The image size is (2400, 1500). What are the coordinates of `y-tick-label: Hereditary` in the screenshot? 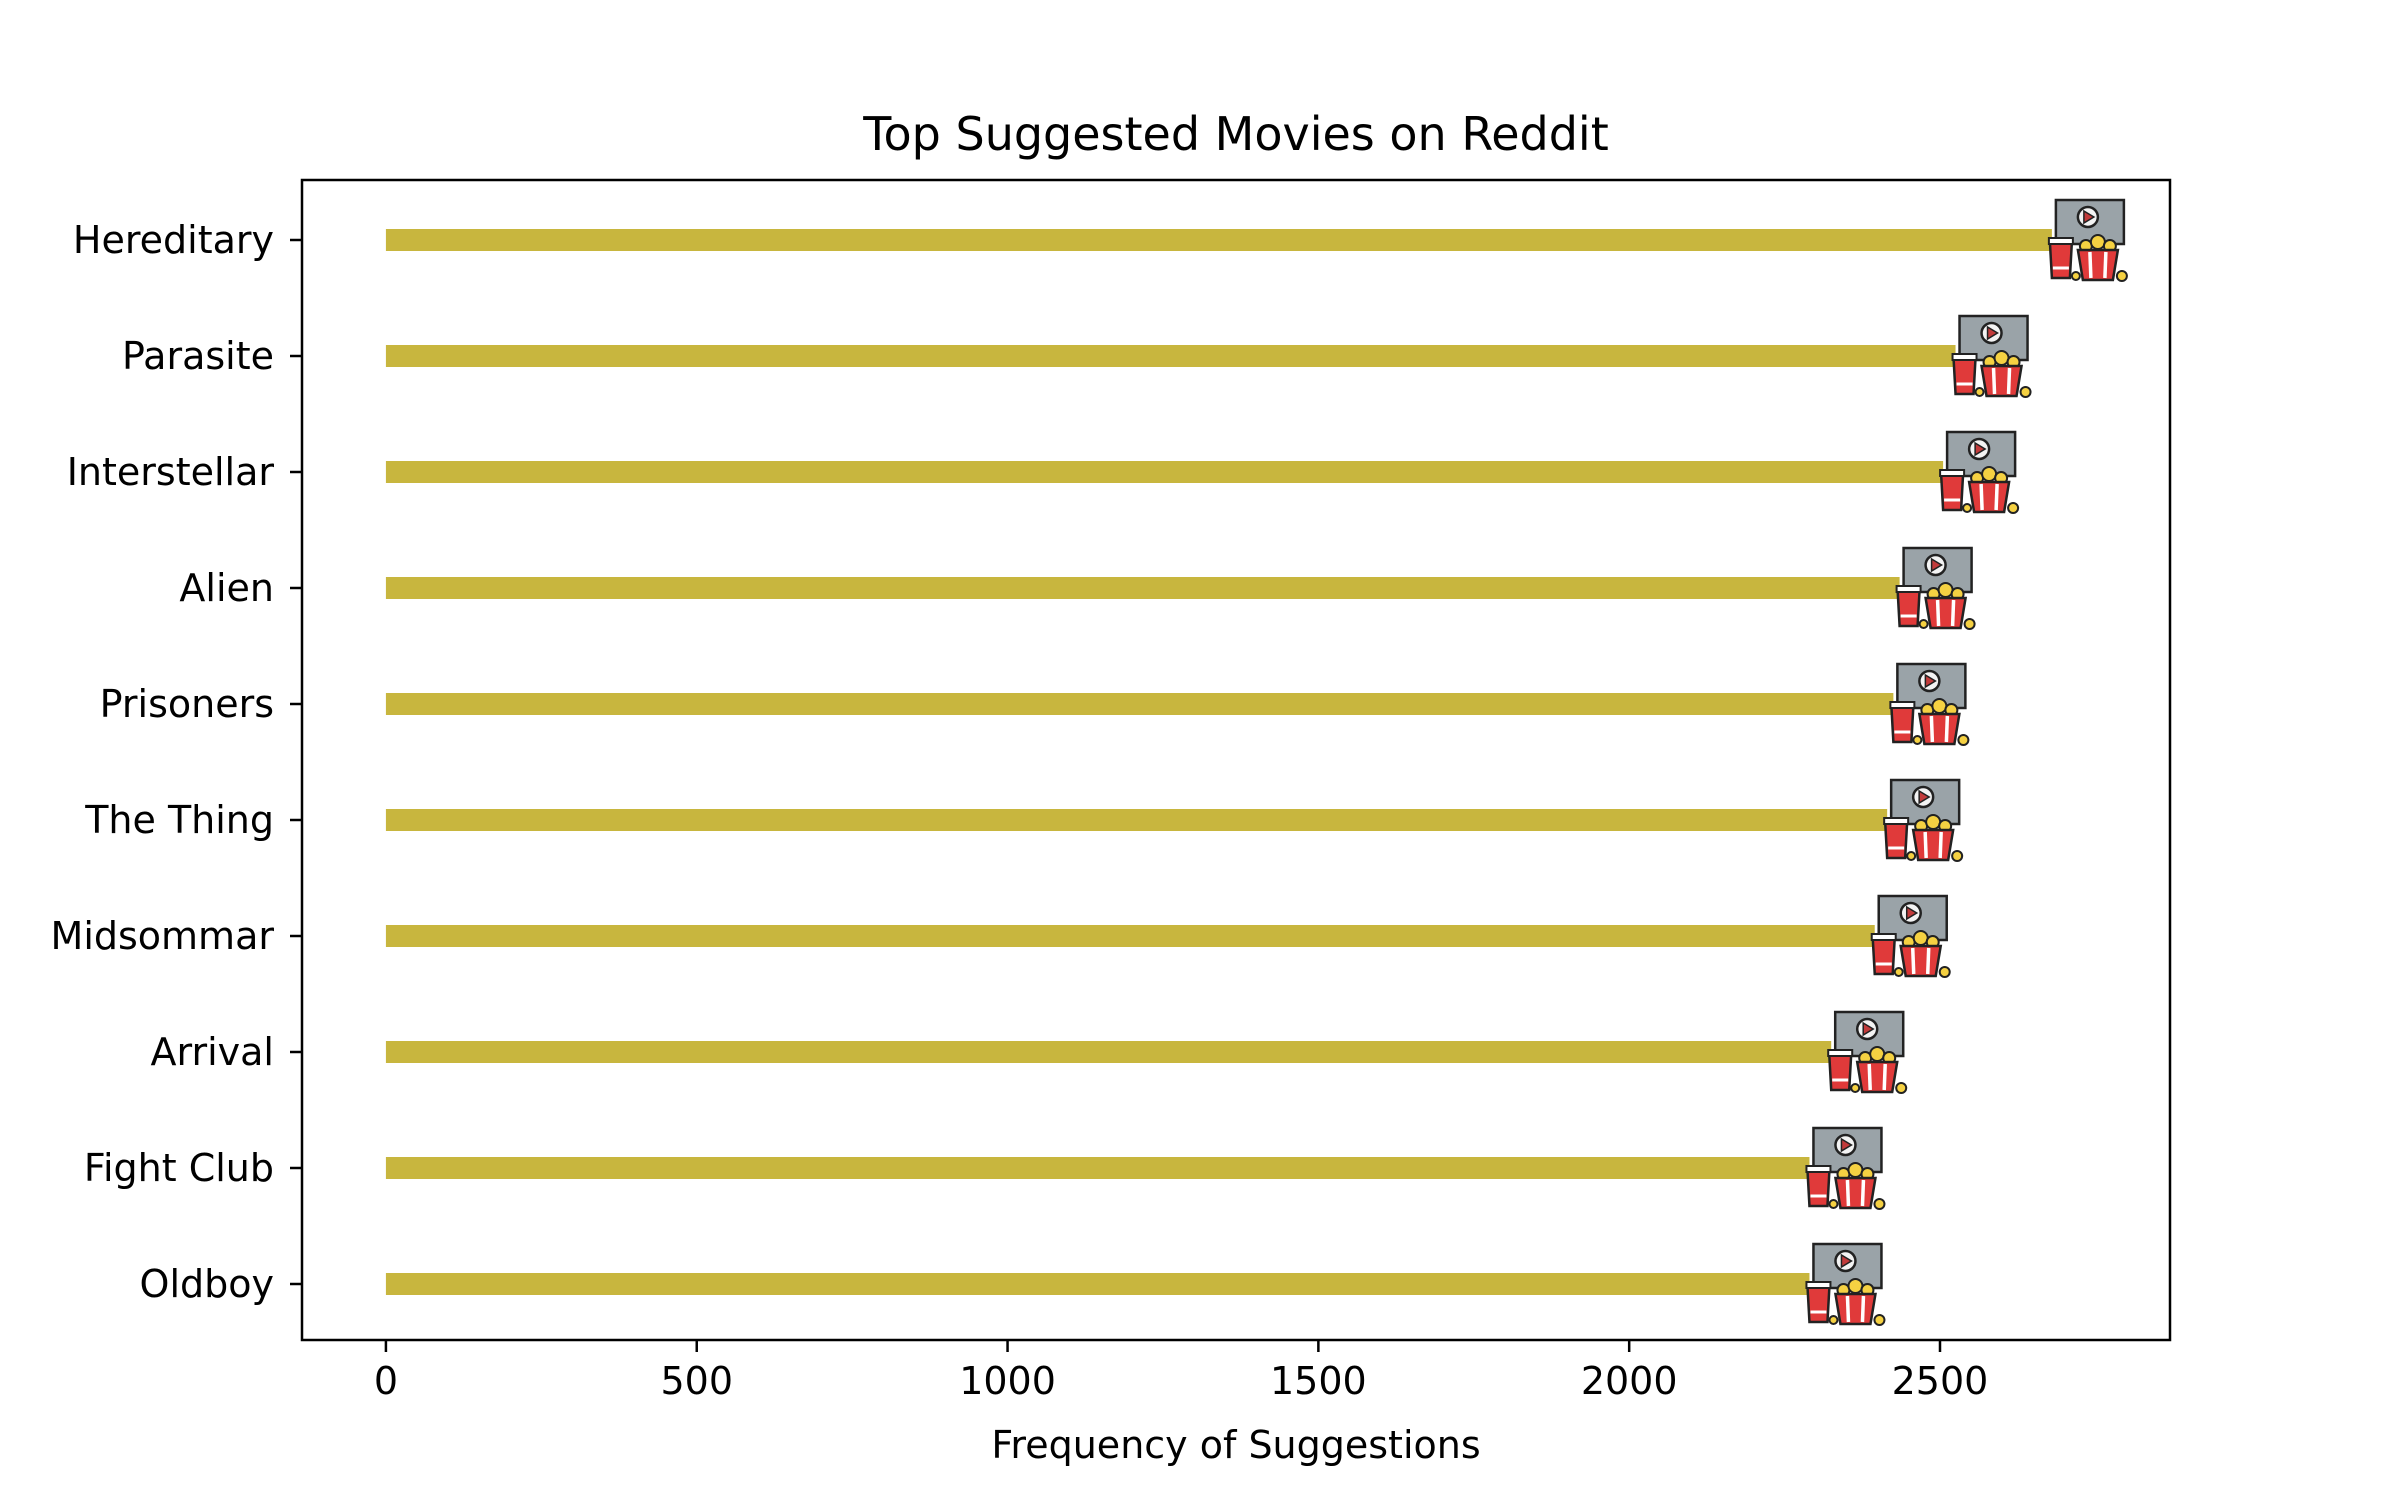 It's located at (173, 240).